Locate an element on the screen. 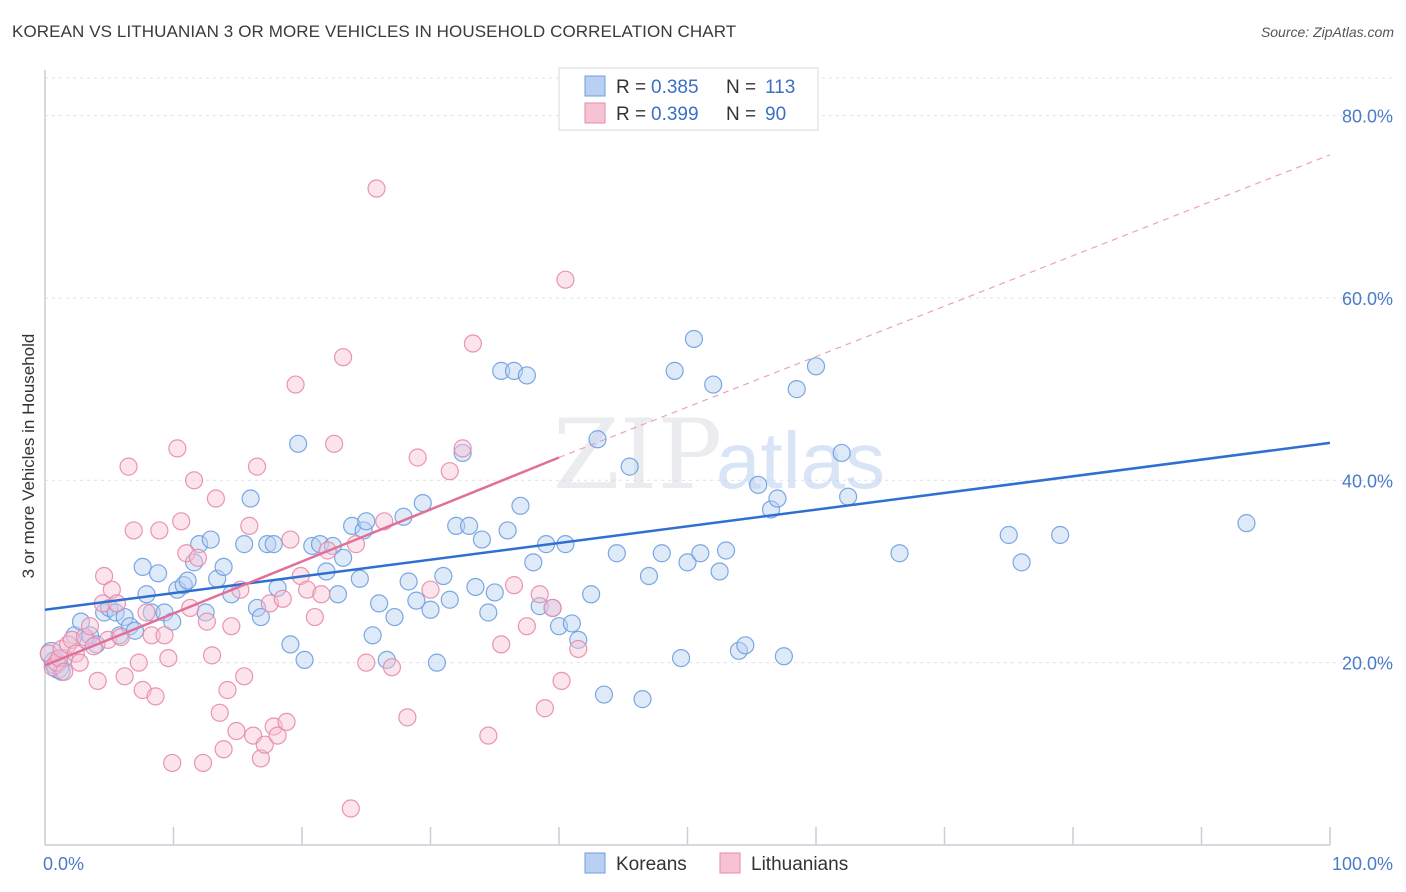  watermark-zip: ZIP is located at coordinates (637, 455).